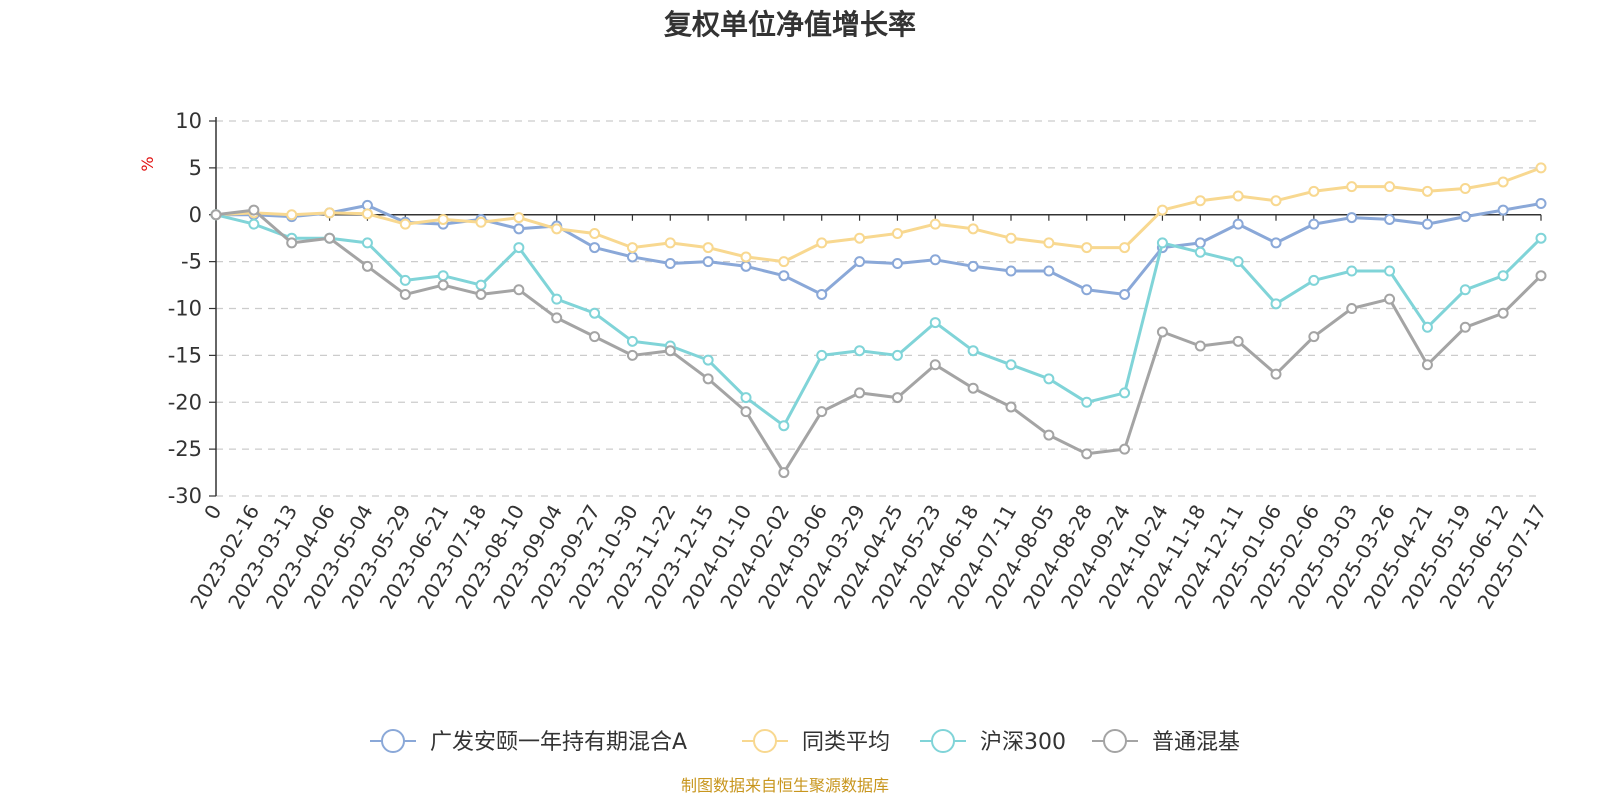  What do you see at coordinates (1023, 742) in the screenshot?
I see `legend-label-3: 沪深300` at bounding box center [1023, 742].